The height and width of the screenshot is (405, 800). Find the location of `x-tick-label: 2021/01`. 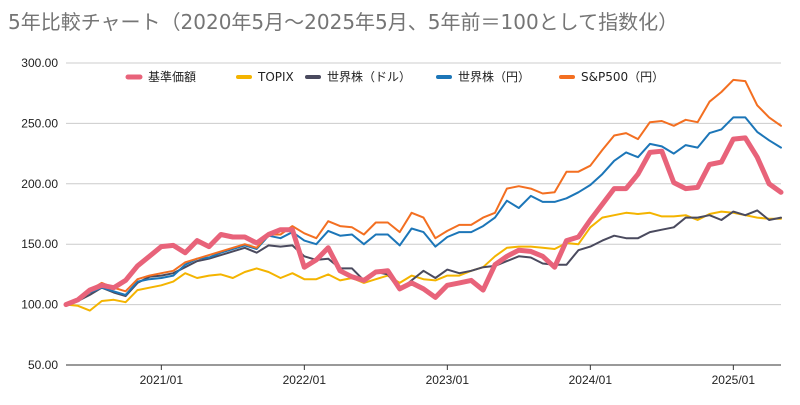

x-tick-label: 2021/01 is located at coordinates (162, 380).